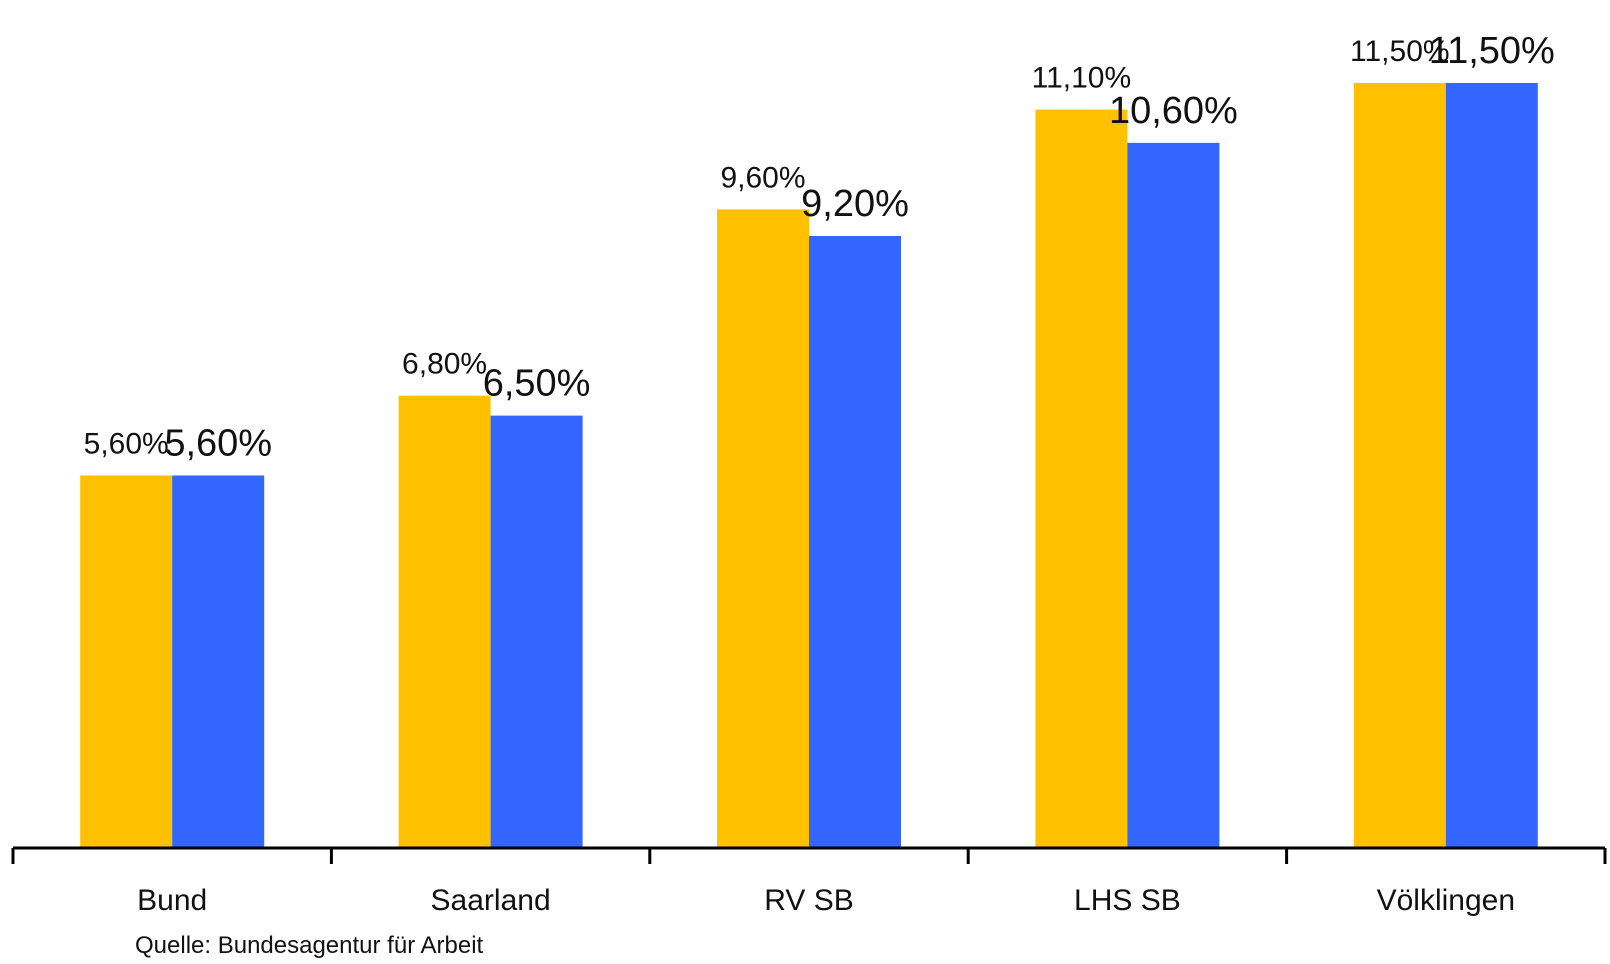 This screenshot has width=1610, height=964. I want to click on category-label-0: Bund, so click(172, 900).